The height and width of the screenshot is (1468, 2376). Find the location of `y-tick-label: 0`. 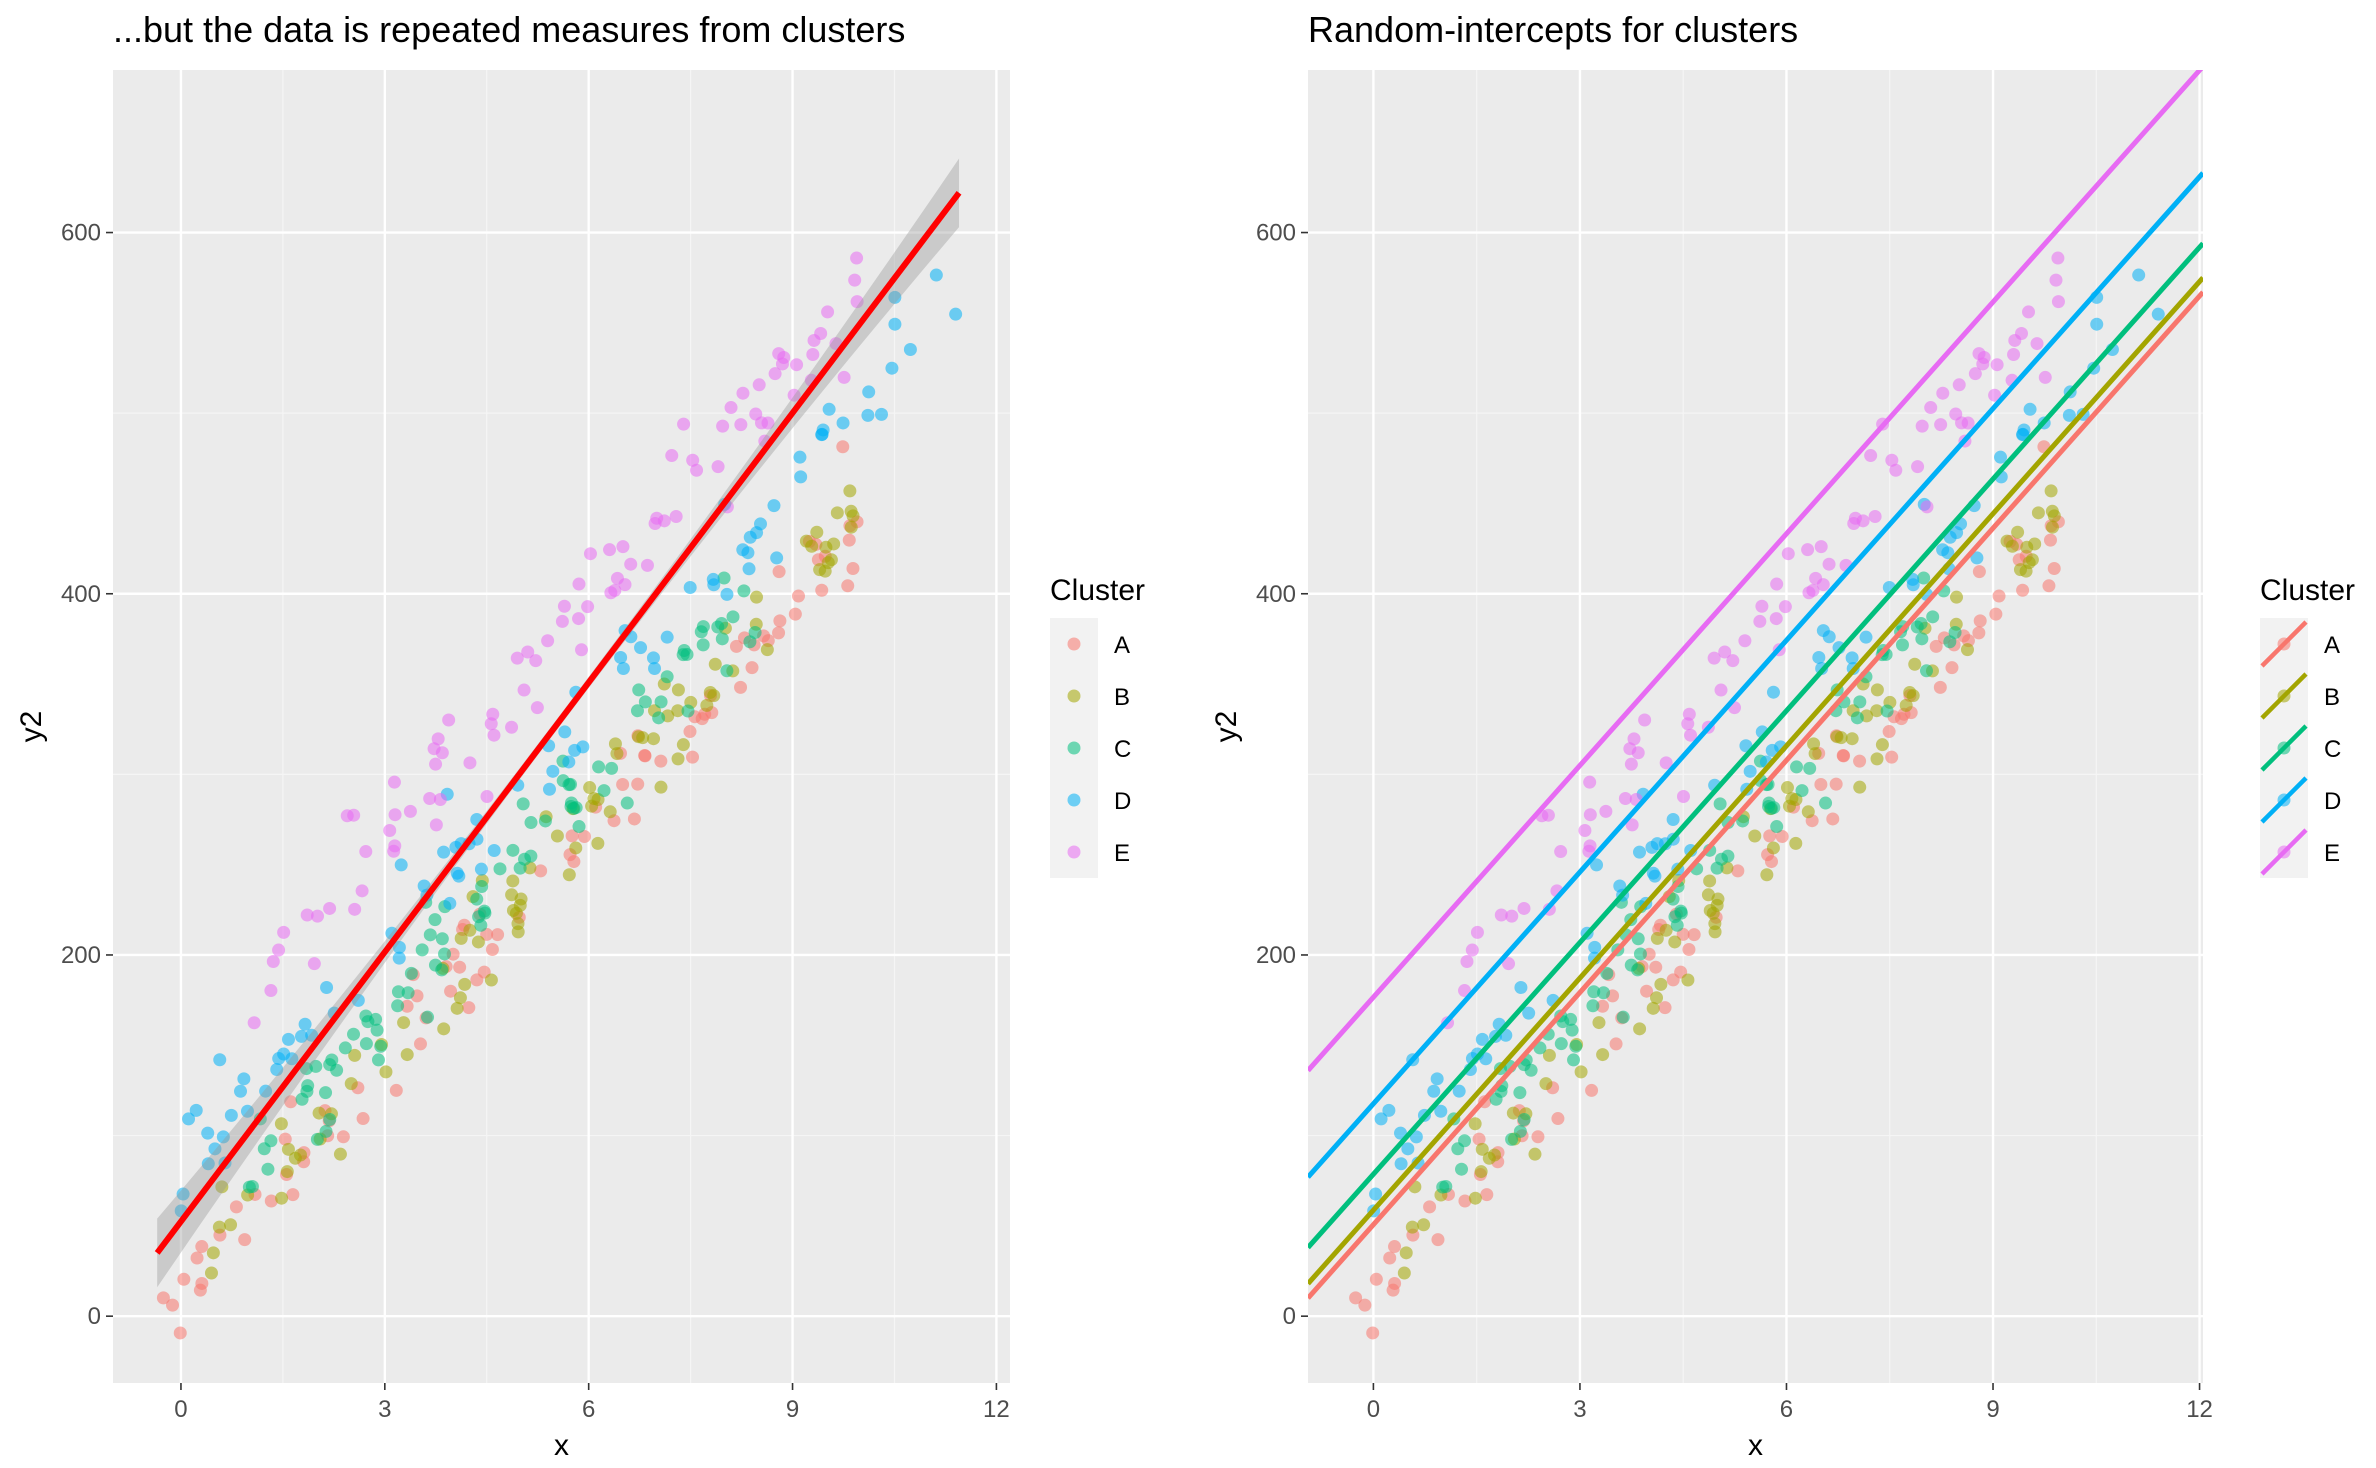

y-tick-label: 0 is located at coordinates (1289, 1316).